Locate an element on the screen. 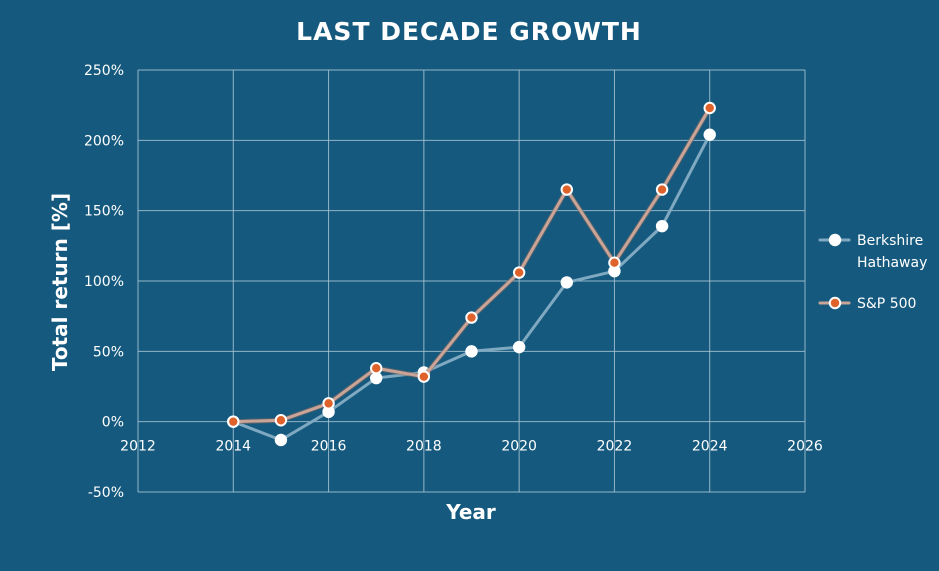 The width and height of the screenshot is (939, 571). legend: Berkshire Hathaway S&P 500 is located at coordinates (872, 272).